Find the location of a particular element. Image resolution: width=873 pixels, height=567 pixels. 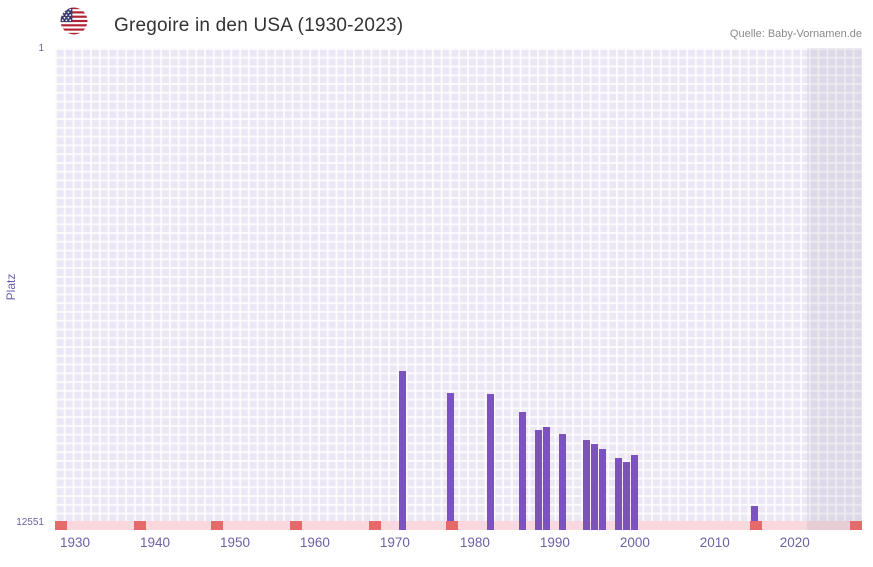

source-label: Quelle: Baby-Vornamen.de is located at coordinates (795, 34).